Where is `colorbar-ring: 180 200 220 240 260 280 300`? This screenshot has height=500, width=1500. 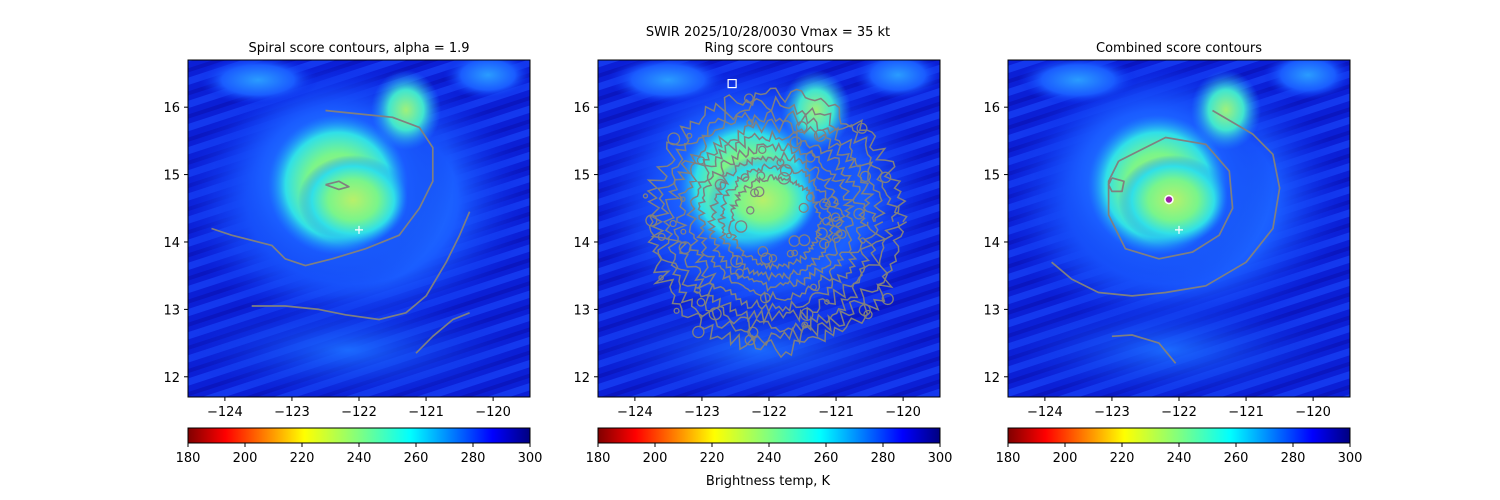 colorbar-ring: 180 200 220 240 260 280 300 is located at coordinates (769, 446).